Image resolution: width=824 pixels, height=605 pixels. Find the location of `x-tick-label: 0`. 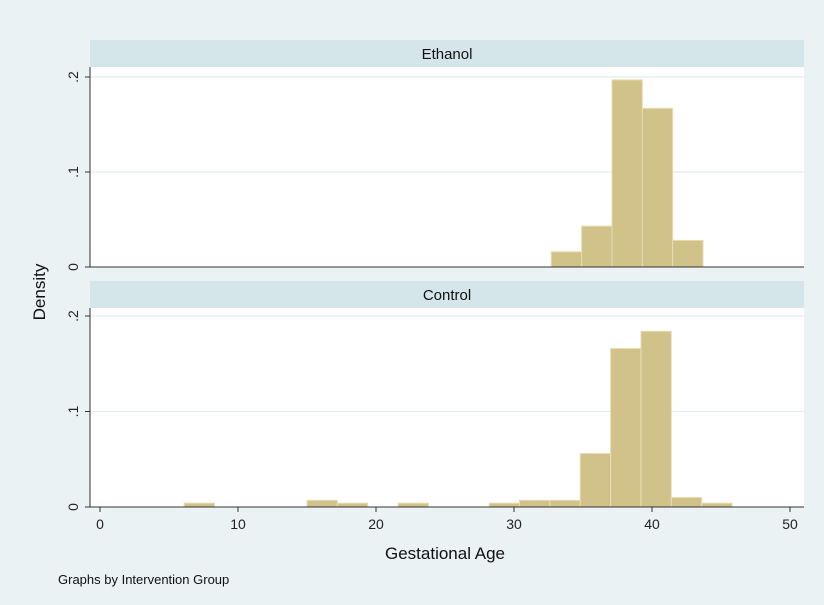

x-tick-label: 0 is located at coordinates (100, 524).